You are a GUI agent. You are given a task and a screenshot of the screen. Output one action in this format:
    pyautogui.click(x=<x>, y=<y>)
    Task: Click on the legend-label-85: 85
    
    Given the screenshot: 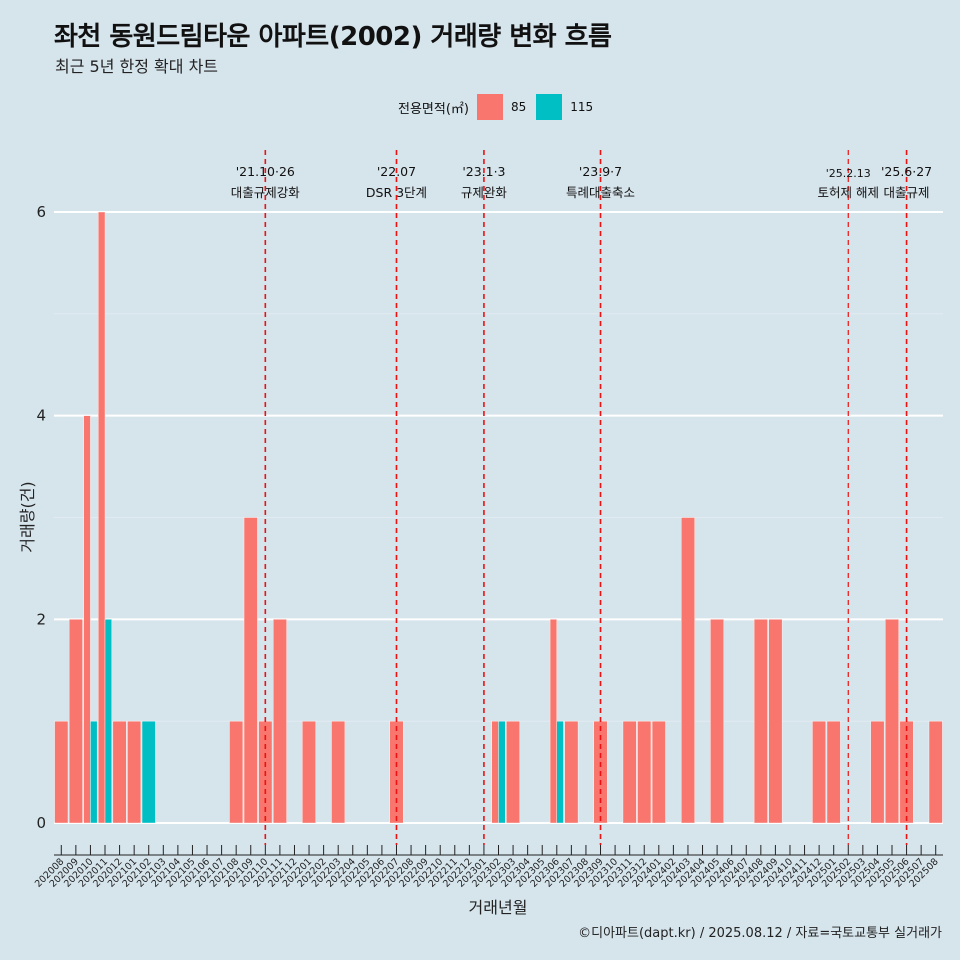 What is the action you would take?
    pyautogui.click(x=518, y=107)
    